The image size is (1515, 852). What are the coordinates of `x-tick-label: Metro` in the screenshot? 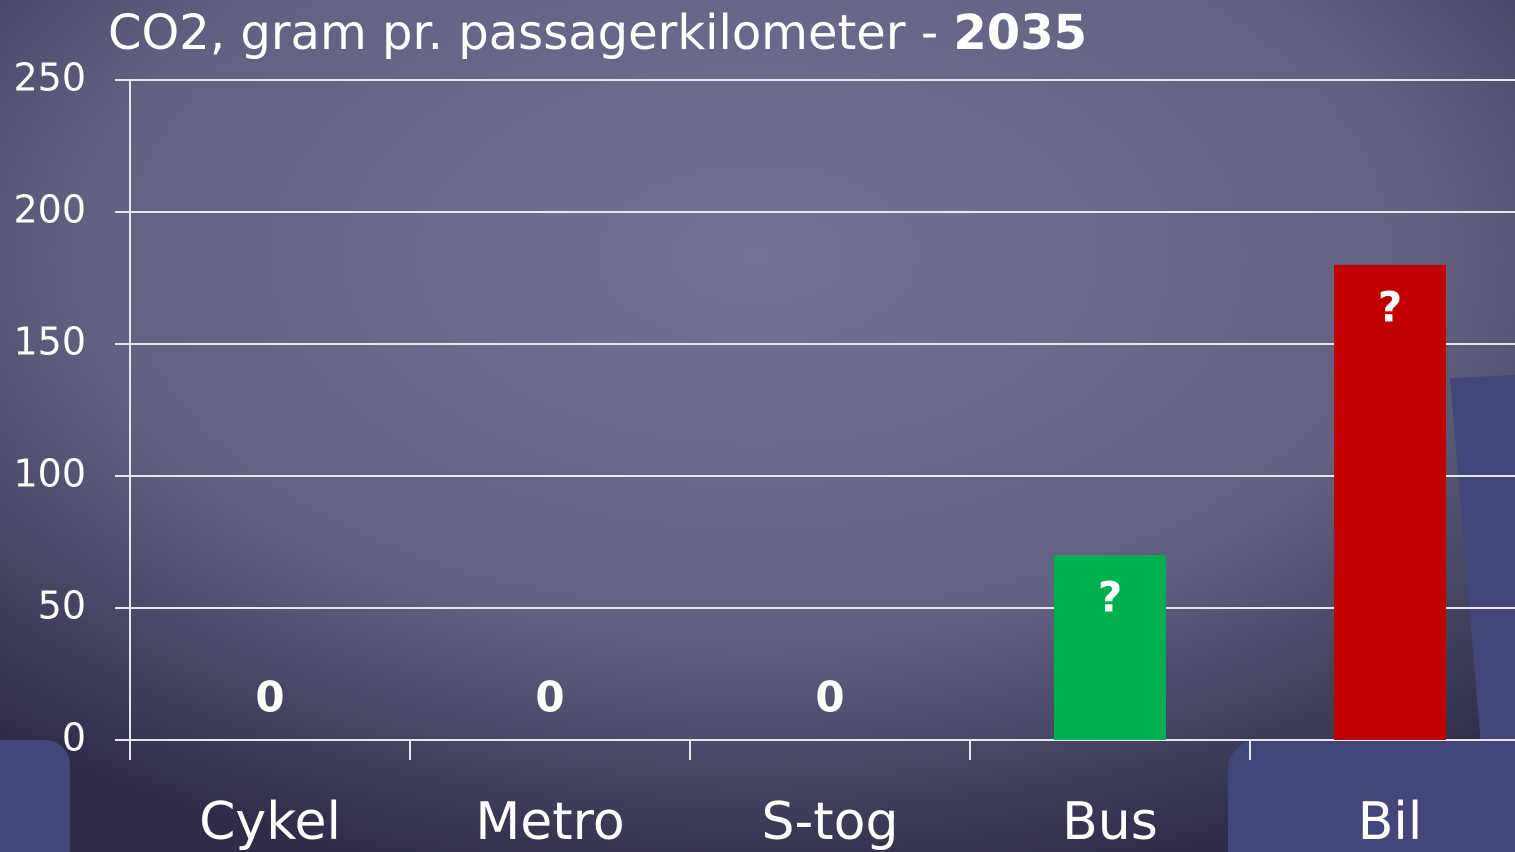 It's located at (549, 822).